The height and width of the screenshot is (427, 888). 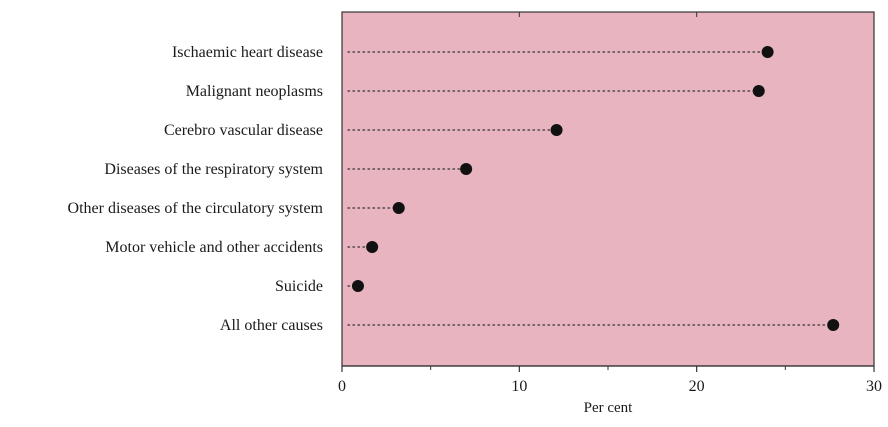 What do you see at coordinates (196, 208) in the screenshot?
I see `category-label: Other diseases of the circulatory system` at bounding box center [196, 208].